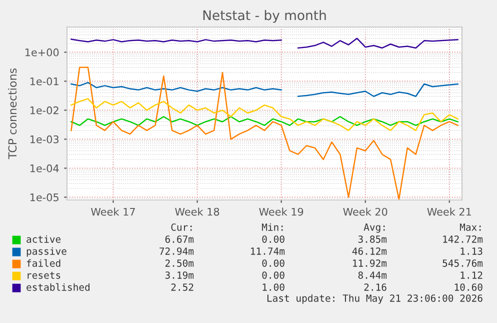 Image resolution: width=497 pixels, height=323 pixels. I want to click on text: 1.12, so click(471, 275).